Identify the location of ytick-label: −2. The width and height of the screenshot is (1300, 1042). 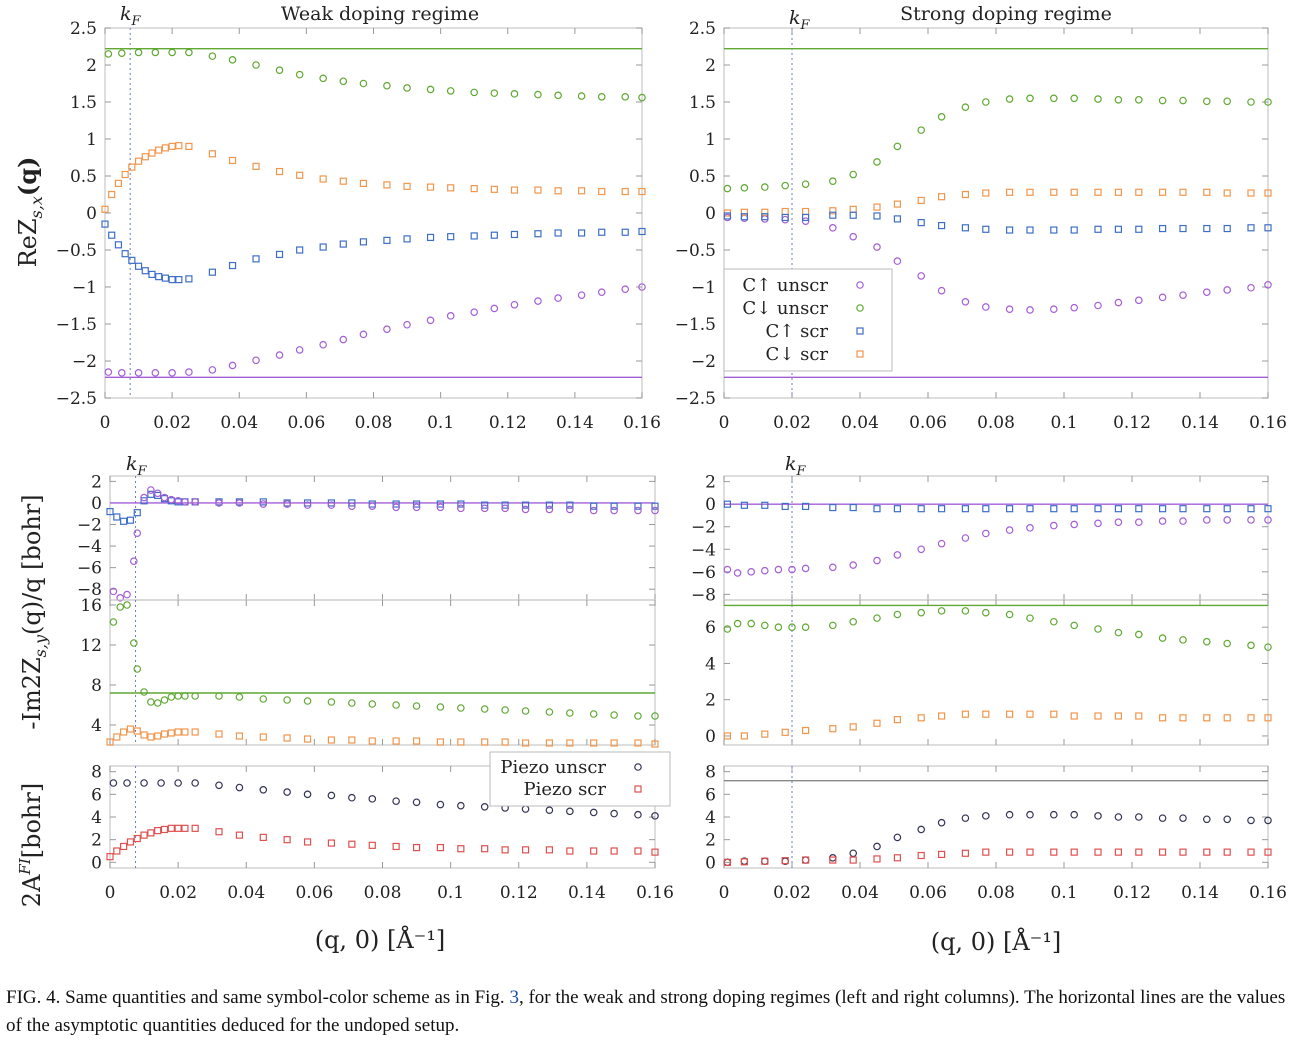
(703, 528).